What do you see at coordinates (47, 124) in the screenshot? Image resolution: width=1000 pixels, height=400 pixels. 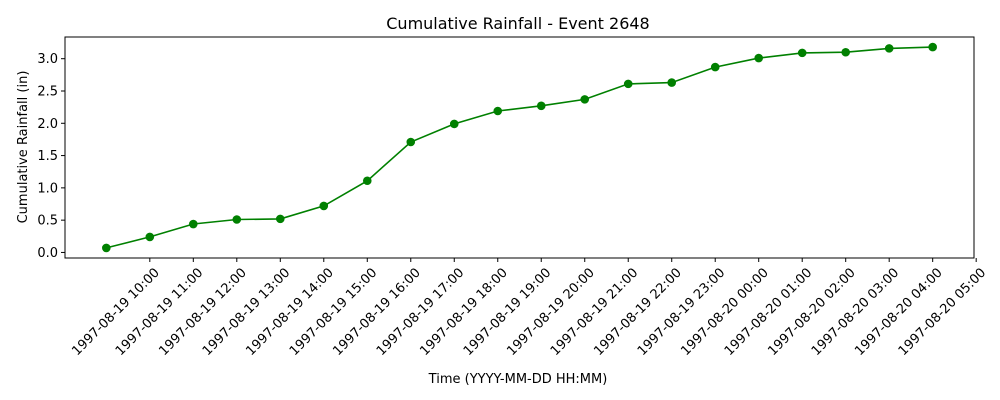 I see `y-tick-label: 2.0` at bounding box center [47, 124].